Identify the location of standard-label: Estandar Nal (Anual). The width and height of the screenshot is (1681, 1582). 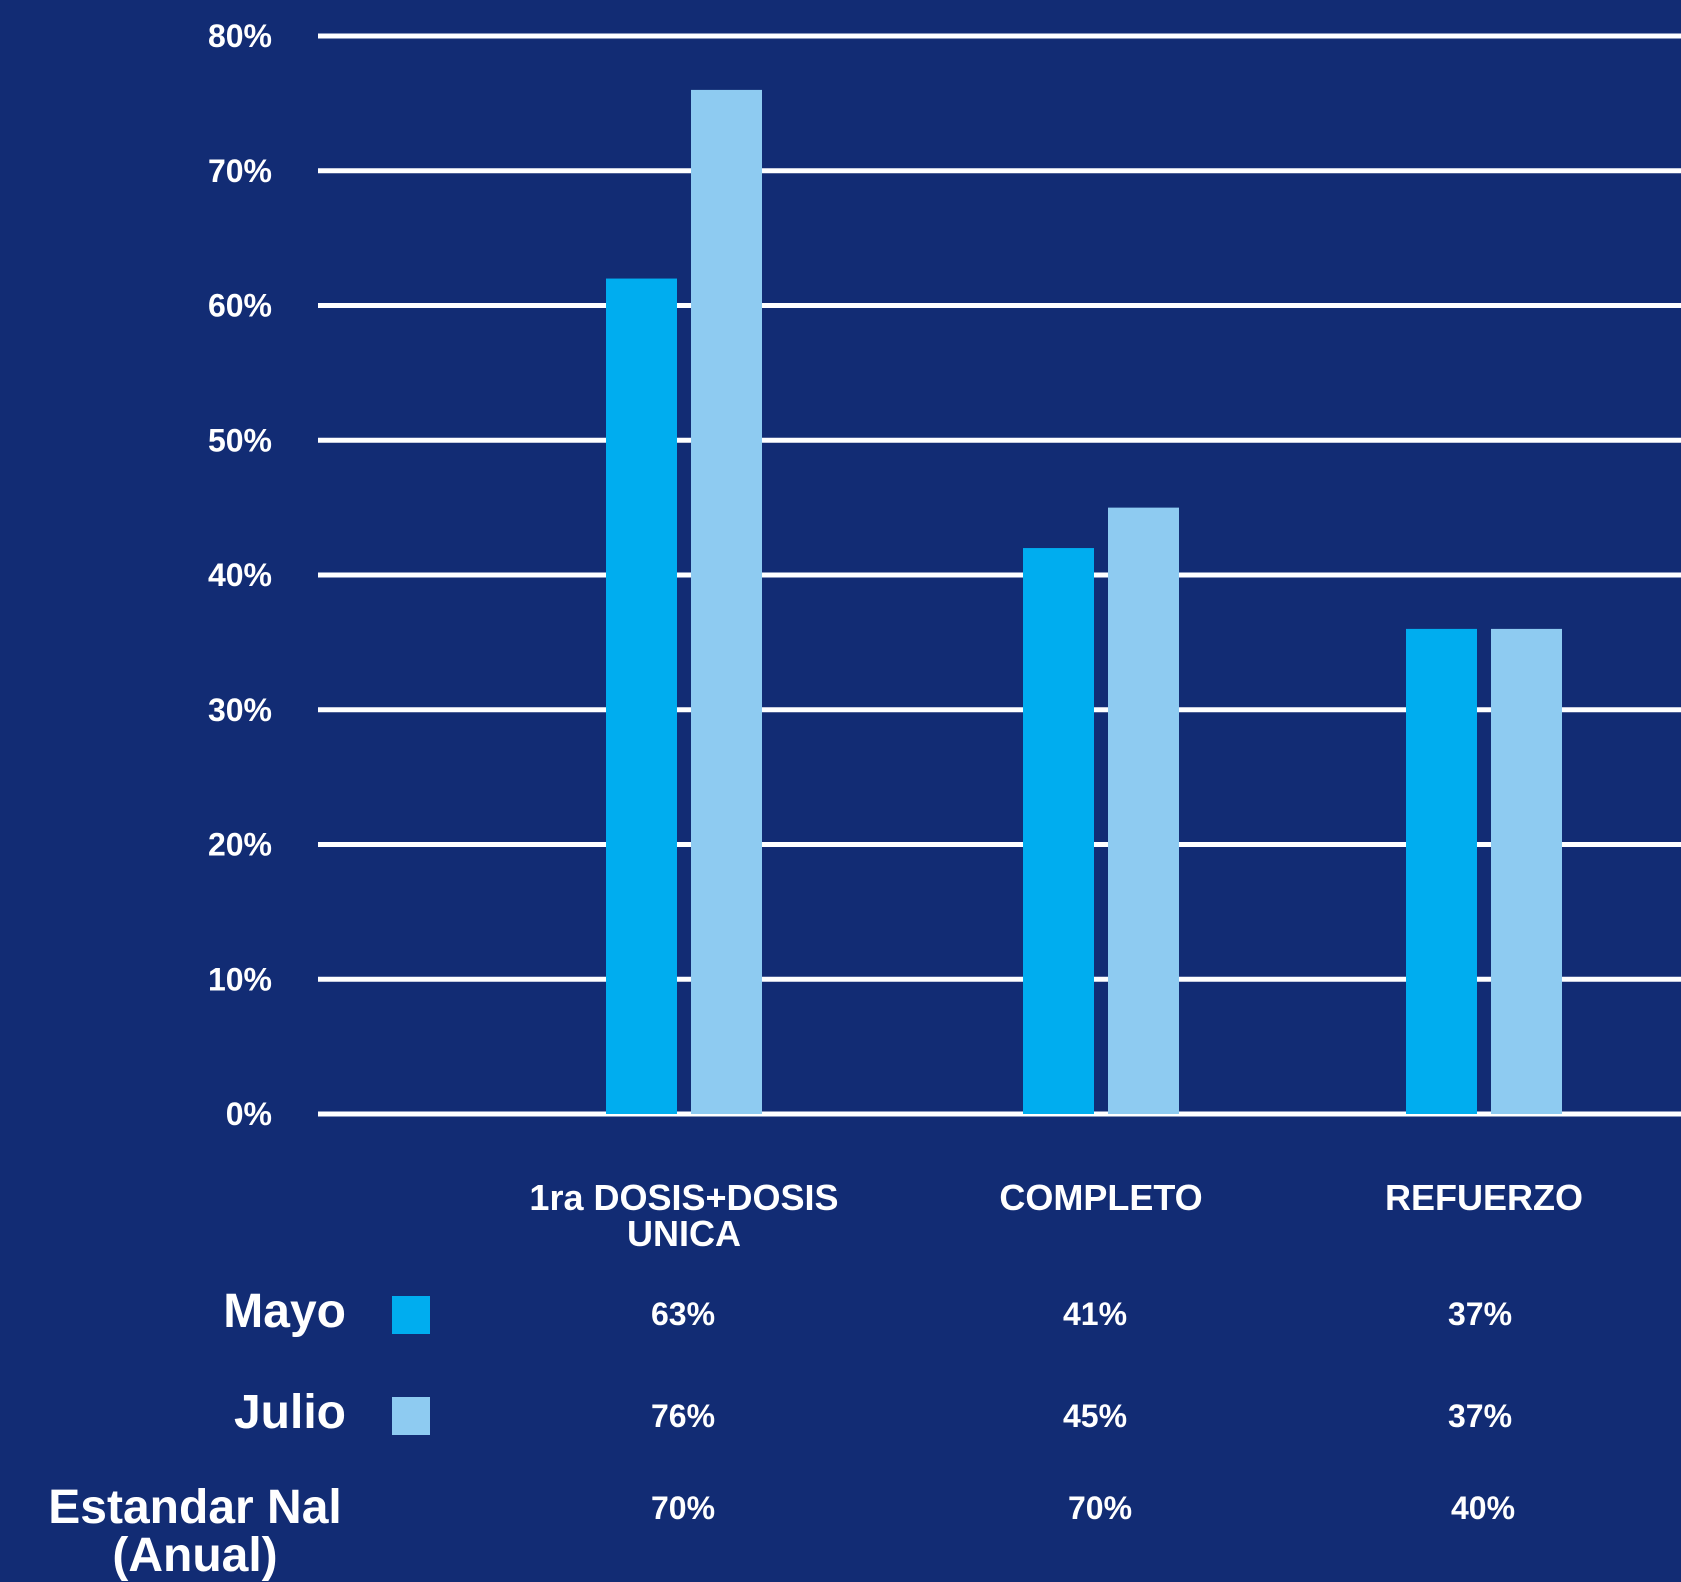
(195, 1532).